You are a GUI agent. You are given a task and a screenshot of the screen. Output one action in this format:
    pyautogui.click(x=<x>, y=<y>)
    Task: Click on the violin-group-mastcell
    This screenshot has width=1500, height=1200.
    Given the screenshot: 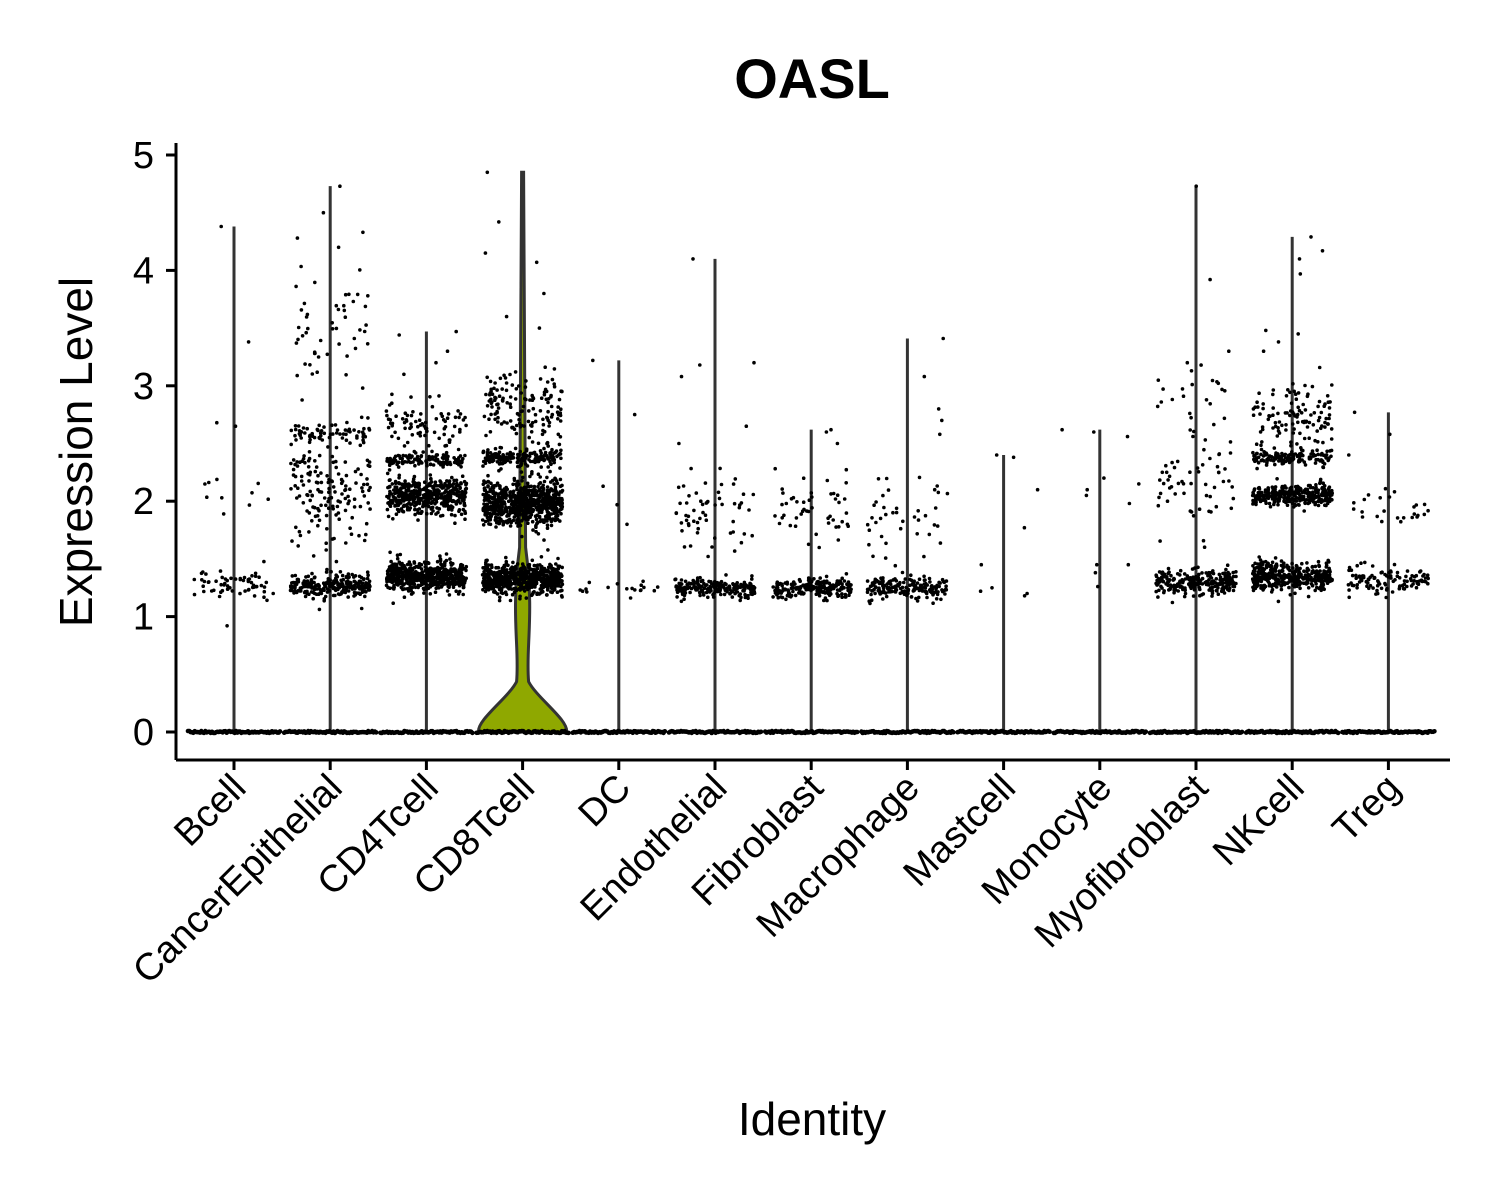 What is the action you would take?
    pyautogui.click(x=1003, y=594)
    